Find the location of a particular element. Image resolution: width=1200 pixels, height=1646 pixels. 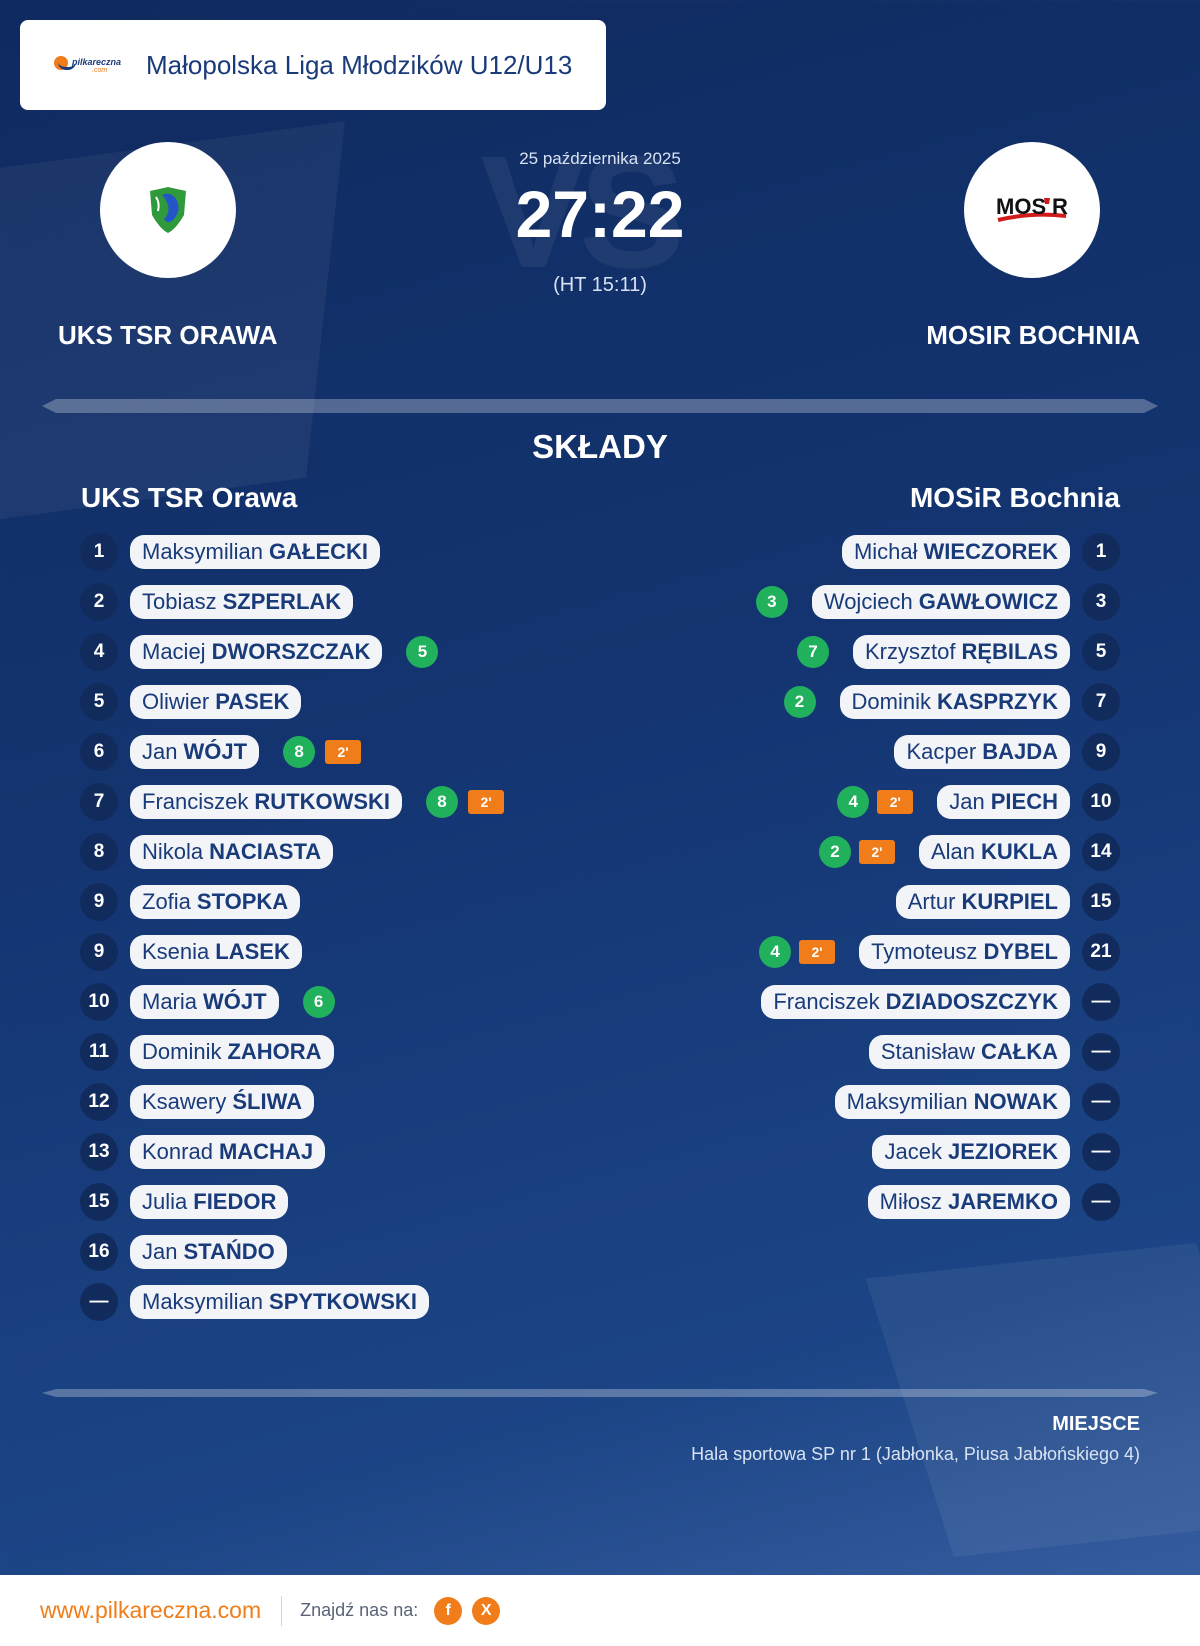

pilkareczna-logo: pilkareczna .com is located at coordinates (86, 65).